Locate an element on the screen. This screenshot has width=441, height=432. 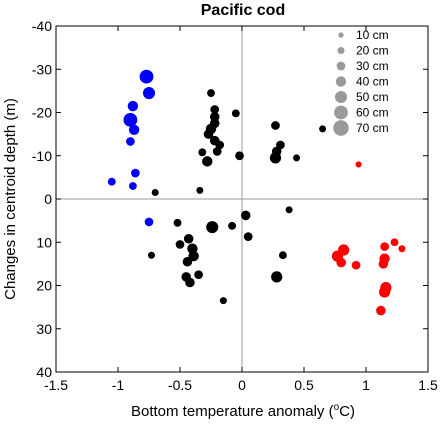
y-tick-label: 40 is located at coordinates (44, 372).